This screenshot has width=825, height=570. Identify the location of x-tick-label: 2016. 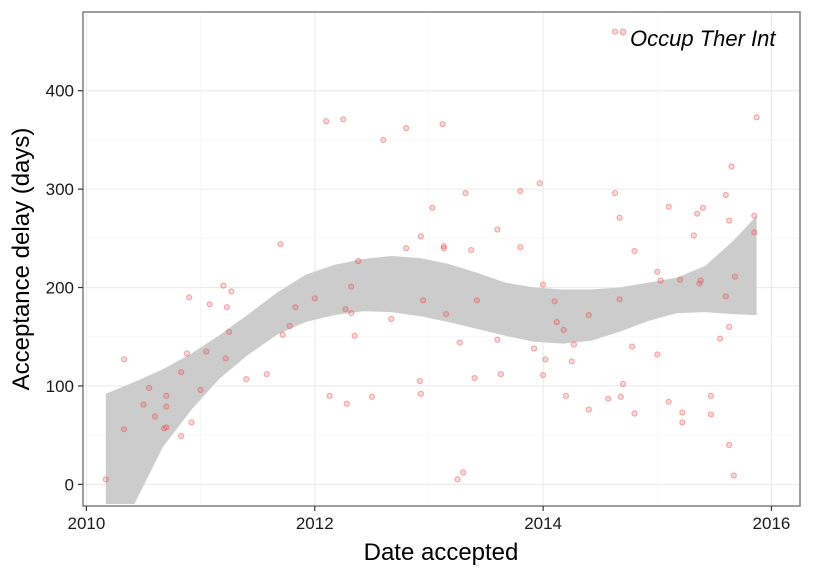
(772, 523).